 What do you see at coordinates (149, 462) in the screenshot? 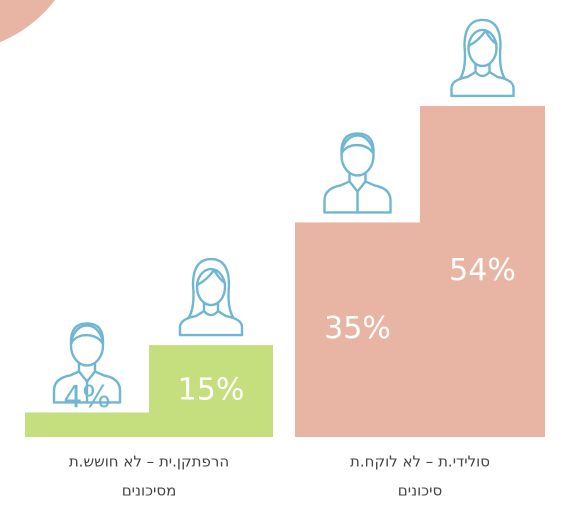
I see `category-label: הרפתקן.ית – לא חושש.ת` at bounding box center [149, 462].